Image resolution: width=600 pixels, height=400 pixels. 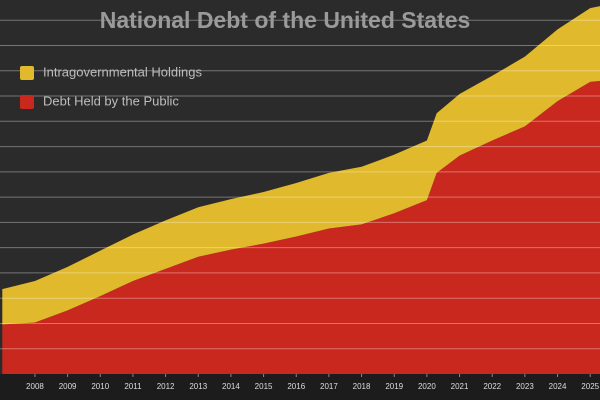 I want to click on x-tick-label: 2024, so click(x=558, y=386).